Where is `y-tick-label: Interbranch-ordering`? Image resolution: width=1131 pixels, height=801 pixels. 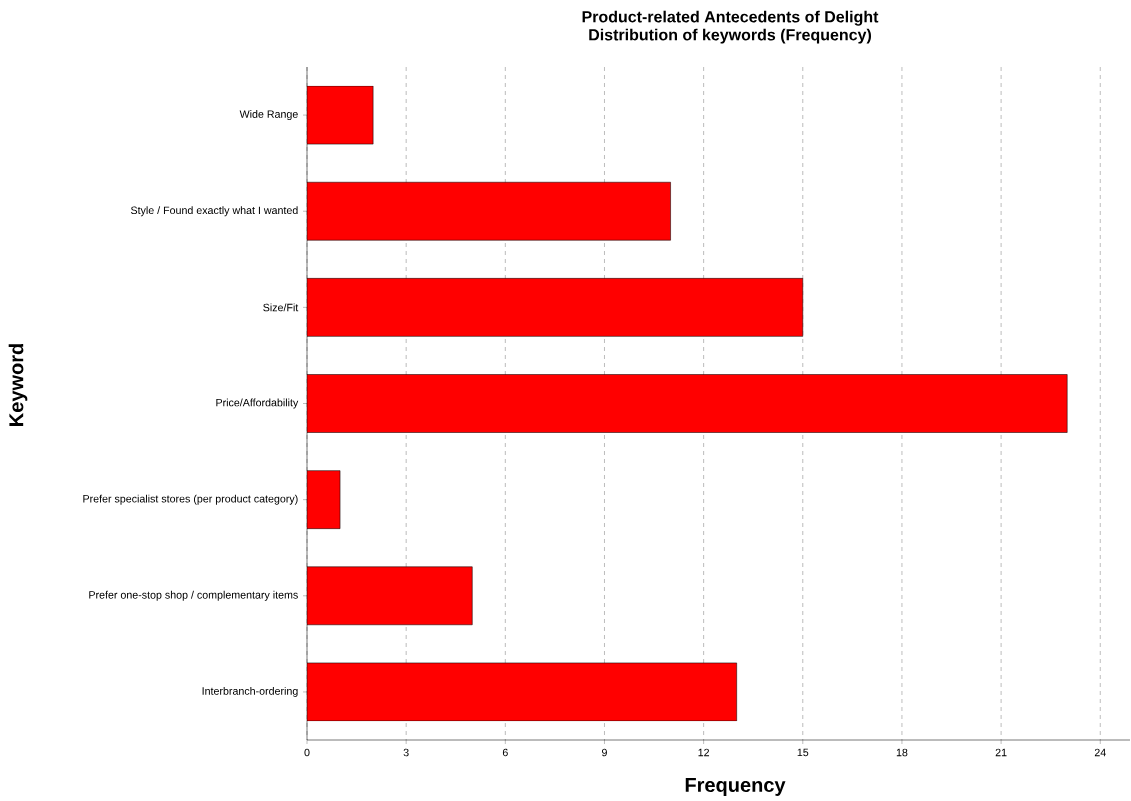
y-tick-label: Interbranch-ordering is located at coordinates (250, 691).